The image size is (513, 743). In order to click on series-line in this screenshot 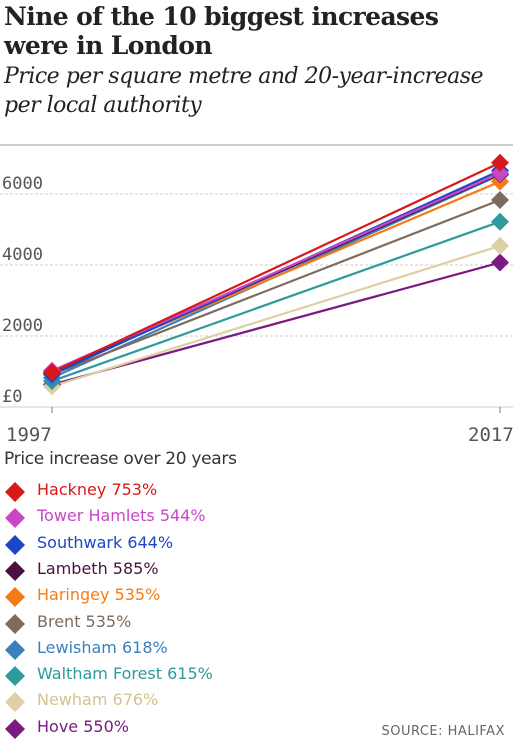, I will do `click(276, 323)`.